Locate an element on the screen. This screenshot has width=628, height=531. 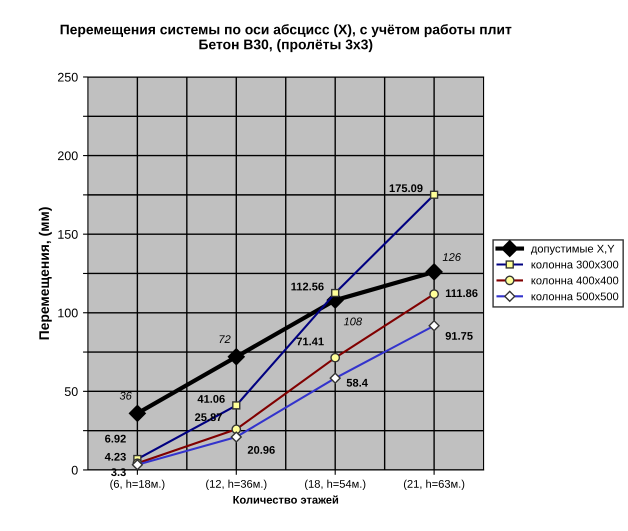
data-label: 20.96 is located at coordinates (261, 450).